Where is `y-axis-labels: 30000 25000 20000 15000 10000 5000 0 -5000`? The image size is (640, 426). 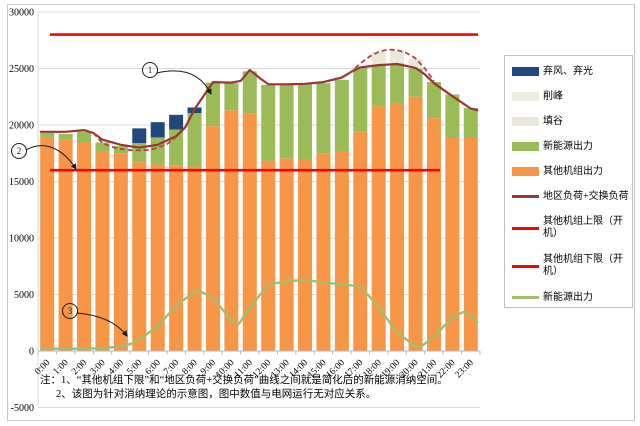 y-axis-labels: 30000 25000 20000 15000 10000 5000 0 -5000 is located at coordinates (21, 211).